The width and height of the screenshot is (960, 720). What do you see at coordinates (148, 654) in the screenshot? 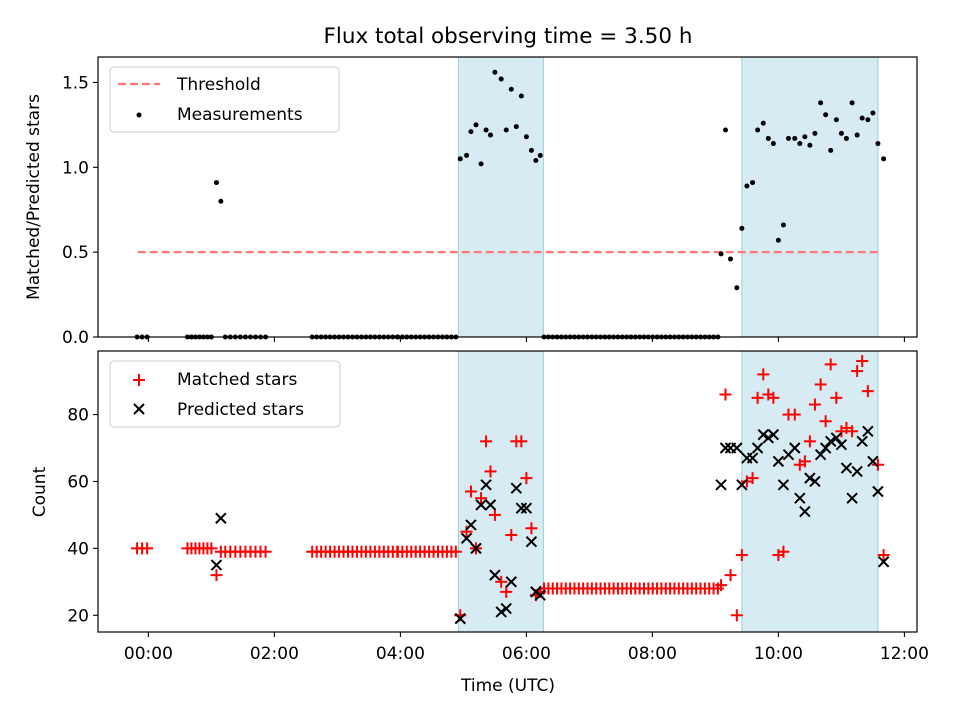
I see `x-tick-label: 00:00` at bounding box center [148, 654].